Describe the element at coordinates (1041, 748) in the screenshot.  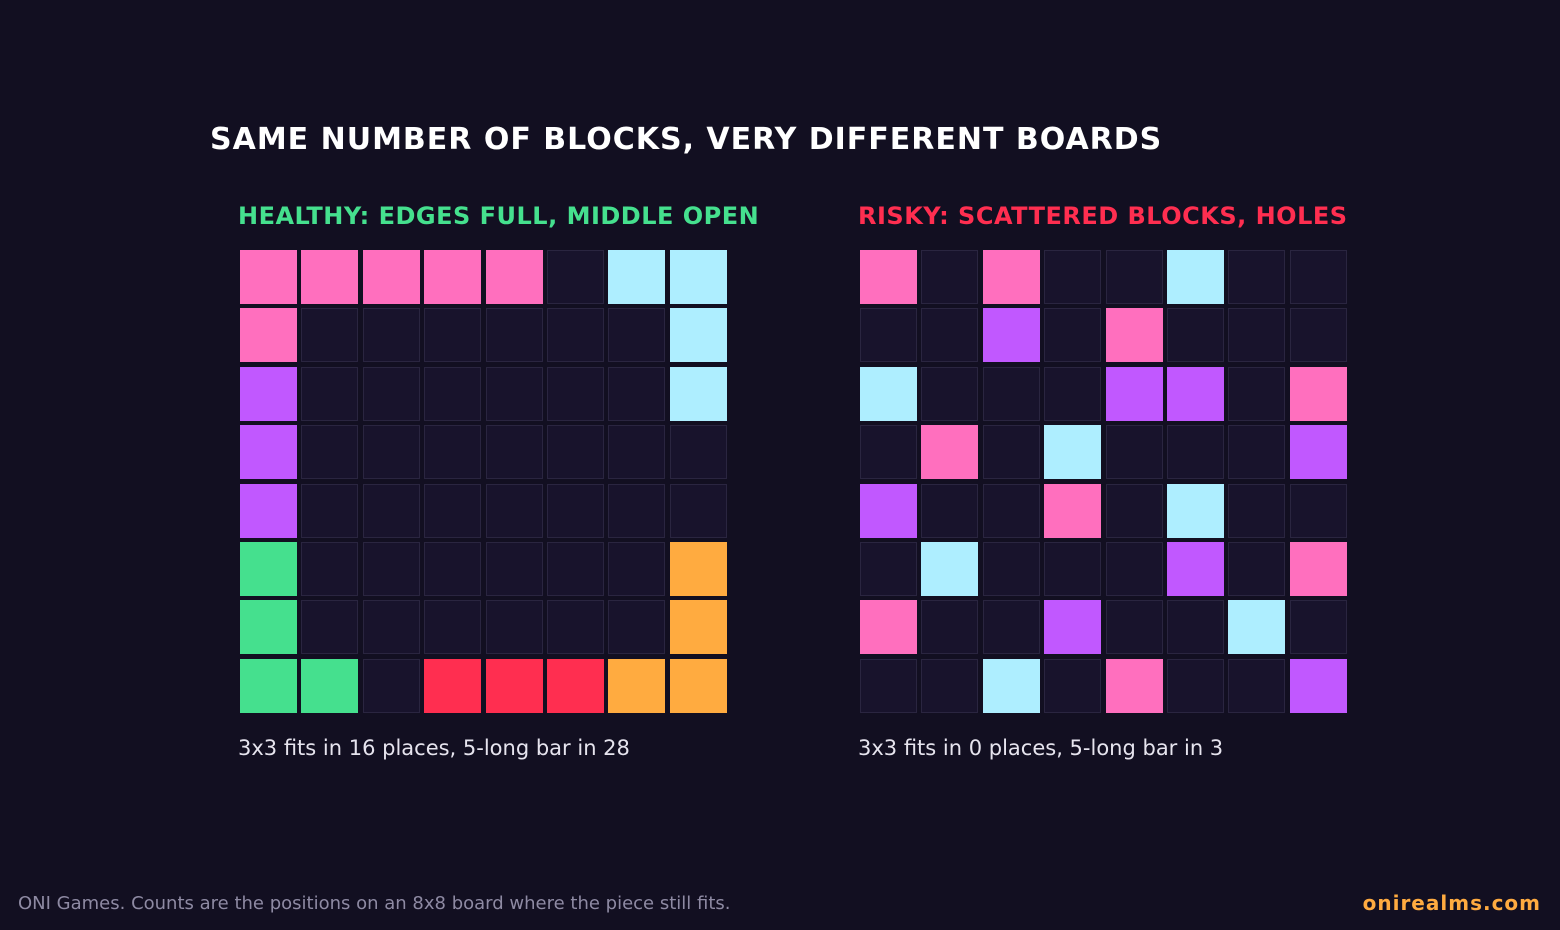
I see `risky-caption: 3x3 fits in 0 places, 5-long bar in 3` at that location.